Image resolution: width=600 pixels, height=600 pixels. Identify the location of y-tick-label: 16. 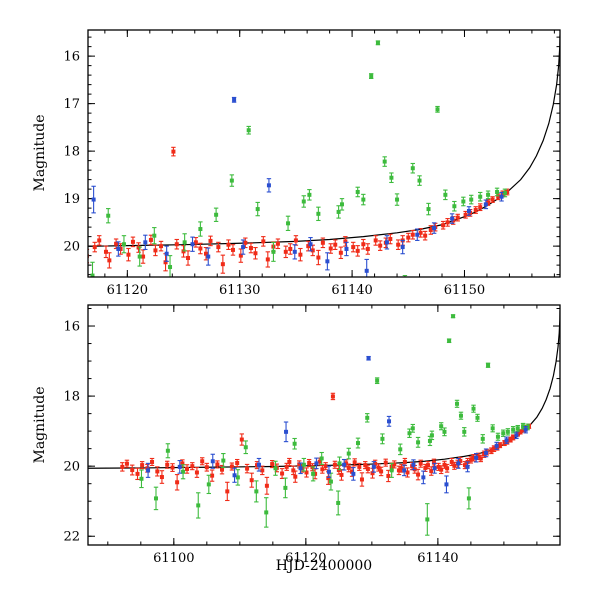
(71, 327).